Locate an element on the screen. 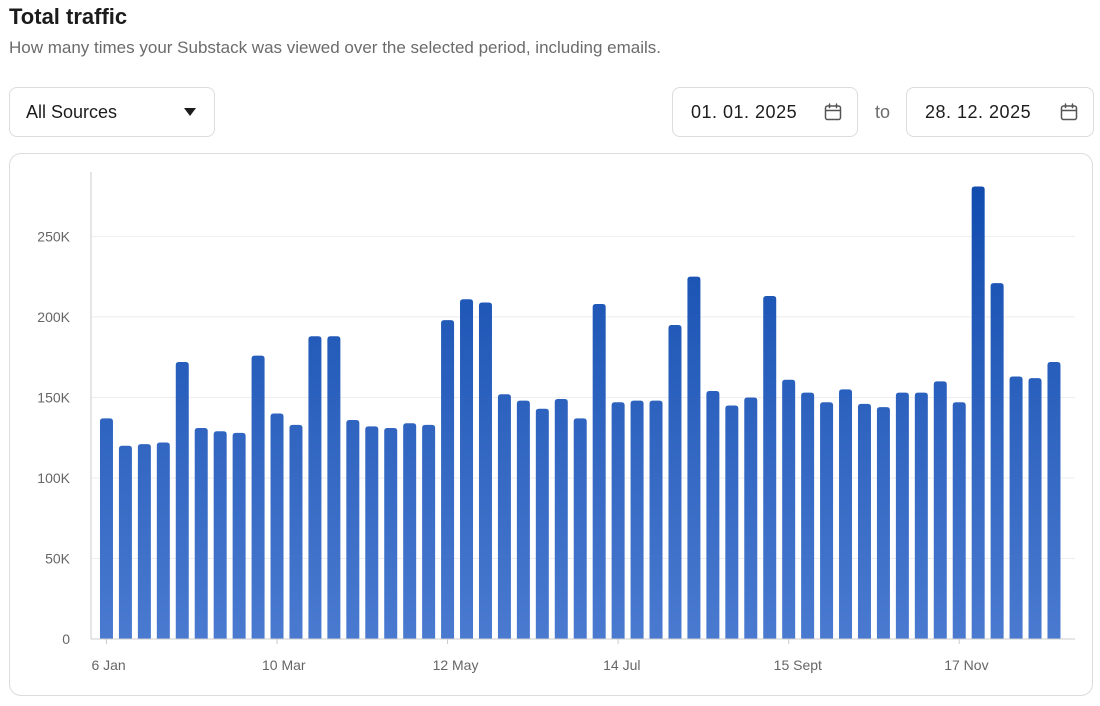 The height and width of the screenshot is (706, 1100). source-dropdown: All Sources is located at coordinates (112, 112).